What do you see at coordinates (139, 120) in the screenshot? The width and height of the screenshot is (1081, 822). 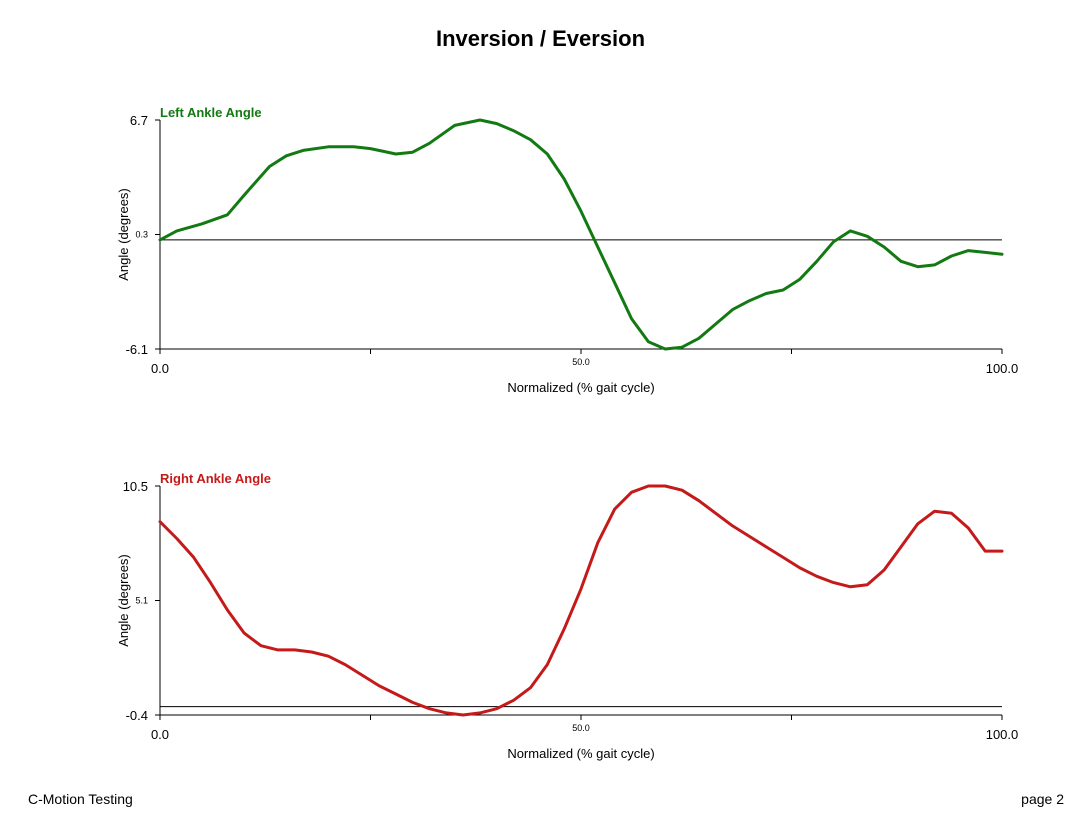 I see `y-tick-label: 6.7` at bounding box center [139, 120].